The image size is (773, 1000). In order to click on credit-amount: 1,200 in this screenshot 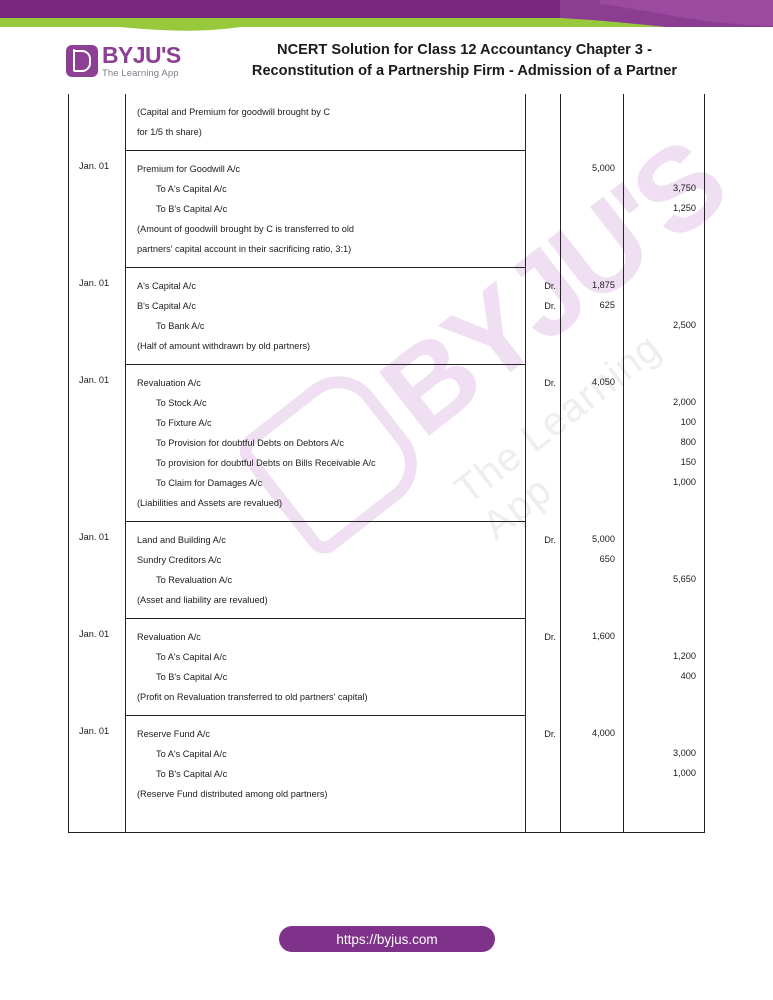, I will do `click(684, 656)`.